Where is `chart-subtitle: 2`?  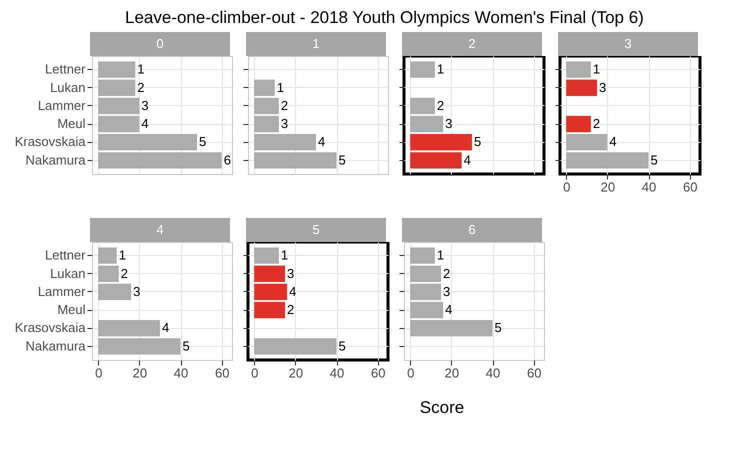
chart-subtitle: 2 is located at coordinates (472, 44).